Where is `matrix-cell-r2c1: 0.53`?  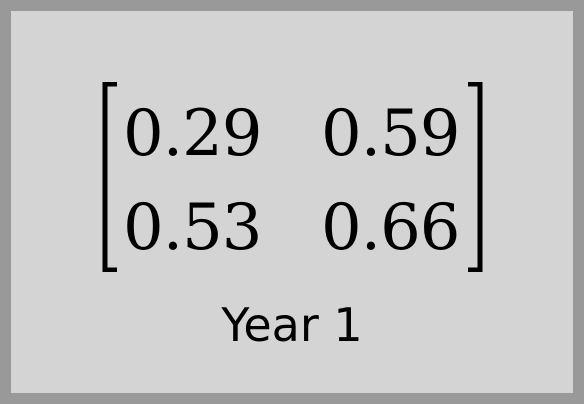
matrix-cell-r2c1: 0.53 is located at coordinates (192, 228).